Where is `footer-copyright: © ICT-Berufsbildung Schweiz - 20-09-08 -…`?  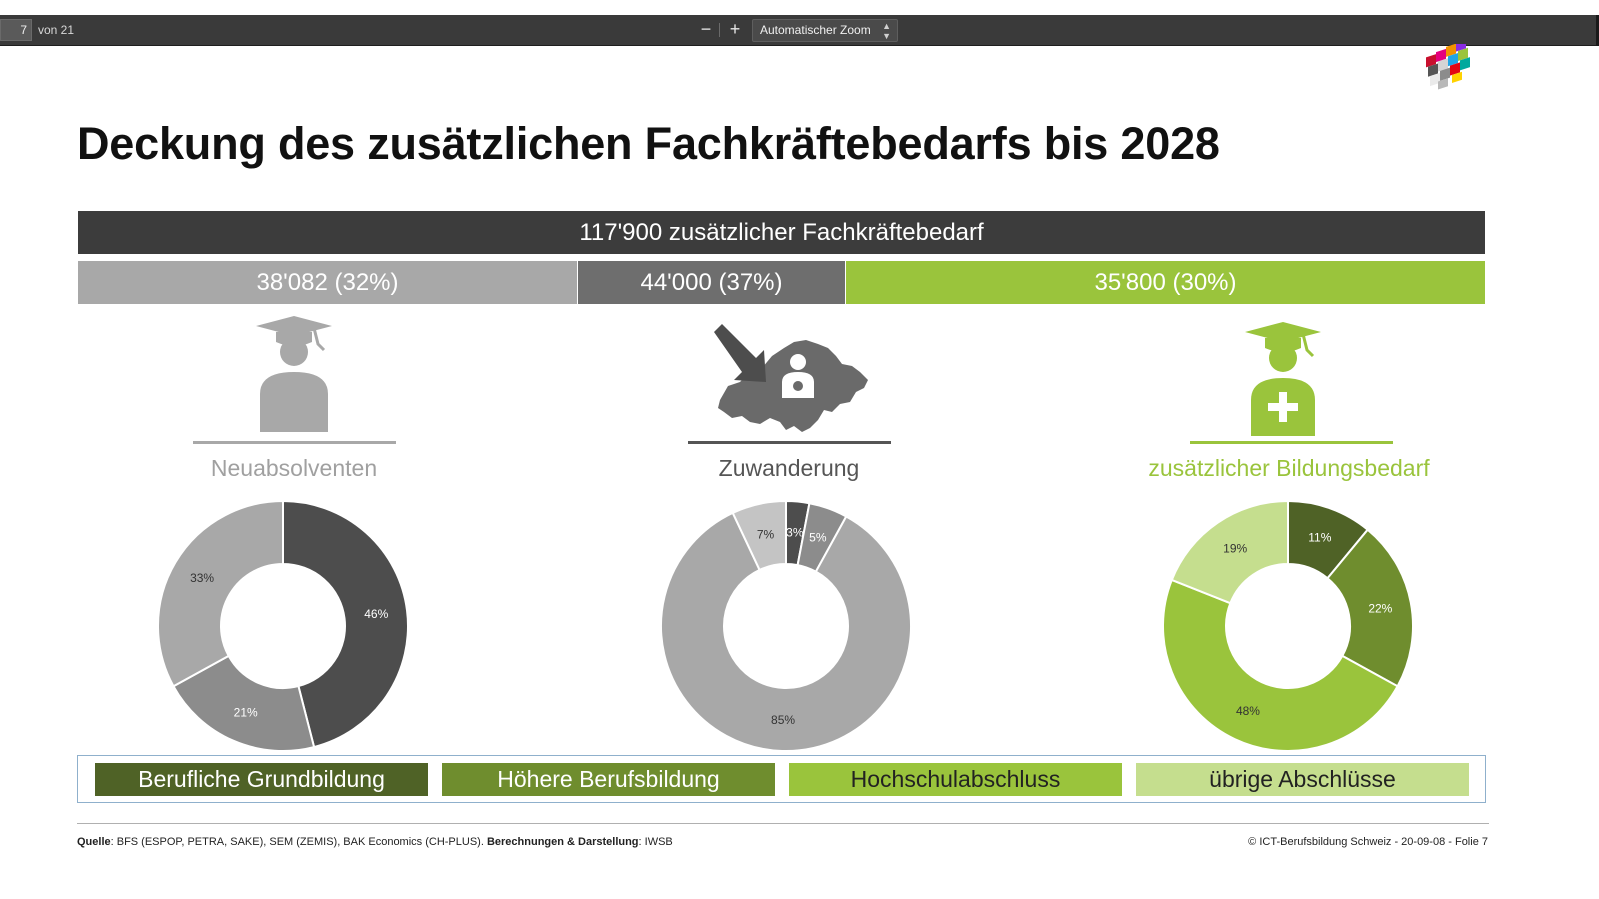
footer-copyright: © ICT-Berufsbildung Schweiz - 20-09-08 -… is located at coordinates (1368, 842).